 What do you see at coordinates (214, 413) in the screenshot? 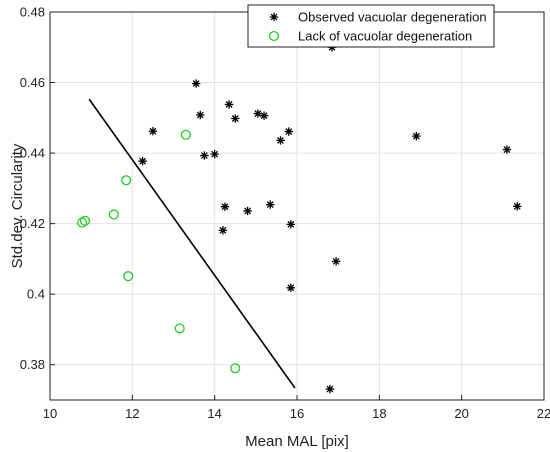
I see `x-tick-label: 14` at bounding box center [214, 413].